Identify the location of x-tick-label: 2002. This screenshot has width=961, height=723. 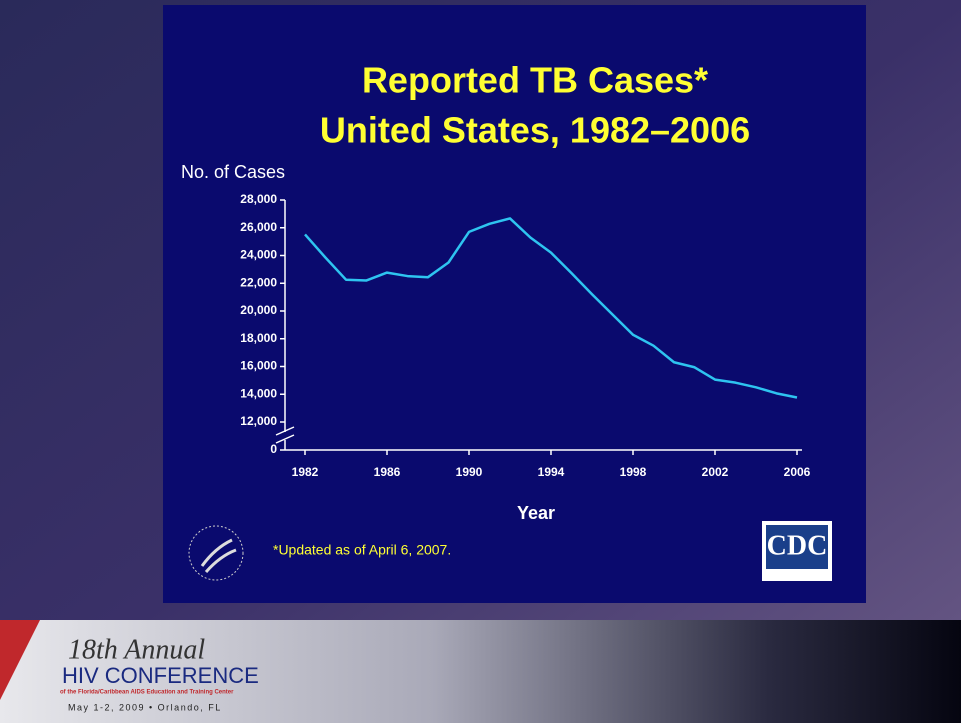
(715, 472).